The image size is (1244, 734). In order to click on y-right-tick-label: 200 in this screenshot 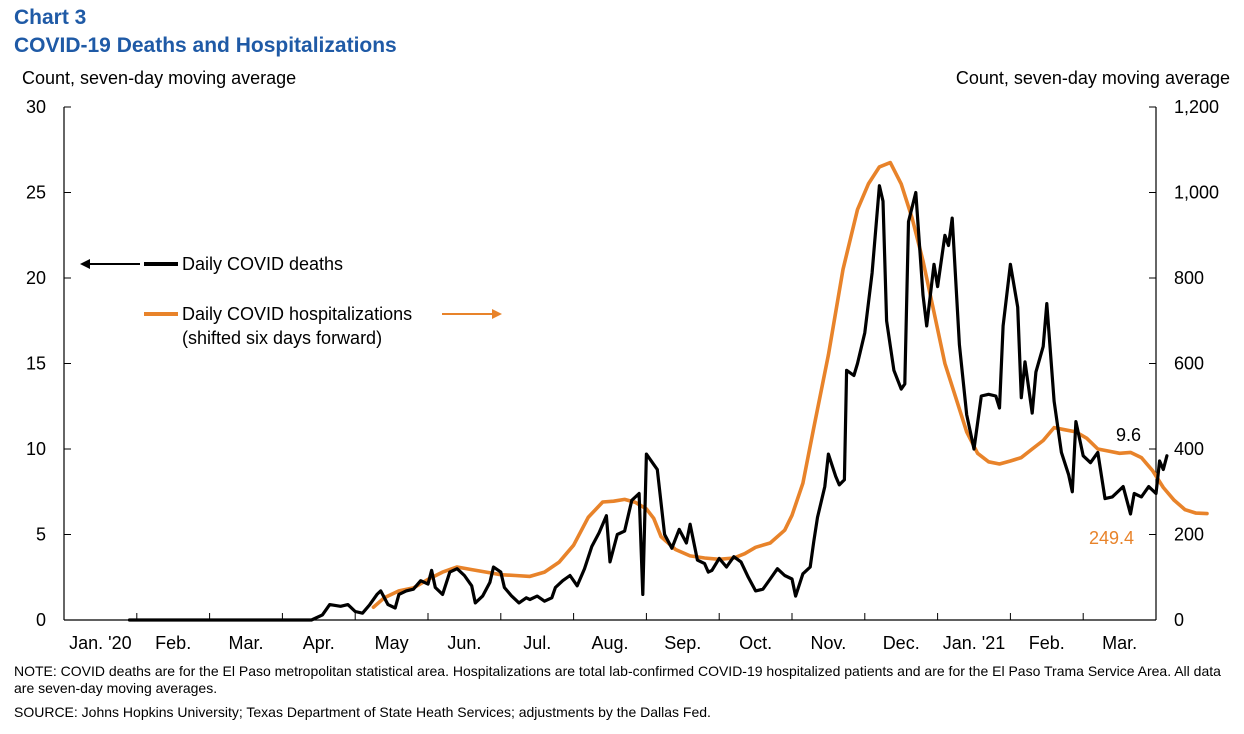, I will do `click(1189, 535)`.